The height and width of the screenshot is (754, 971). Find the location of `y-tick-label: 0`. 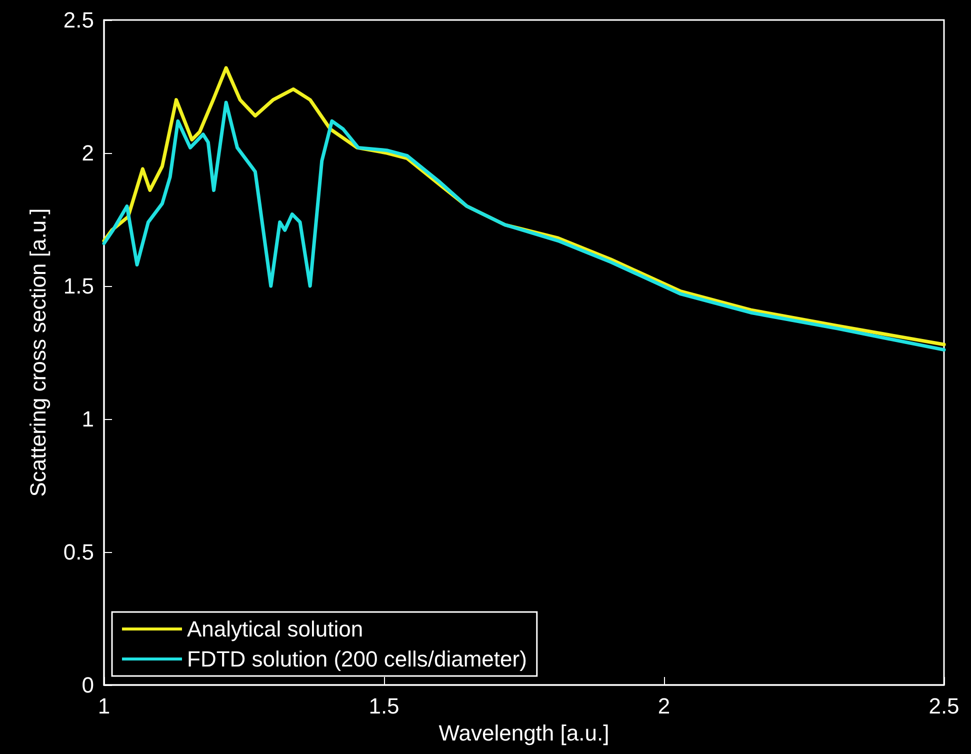

y-tick-label: 0 is located at coordinates (88, 685).